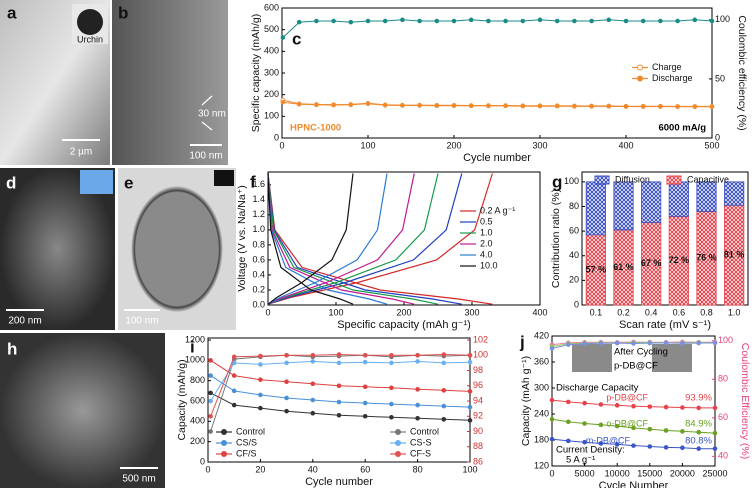 The image size is (756, 488). Describe the element at coordinates (81, 152) in the screenshot. I see `scale-bar-label: 2 µm` at that location.